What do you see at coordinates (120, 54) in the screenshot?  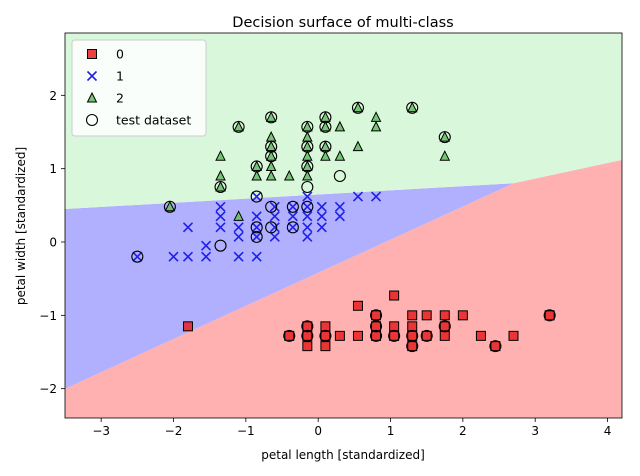 I see `legend-label: 0` at bounding box center [120, 54].